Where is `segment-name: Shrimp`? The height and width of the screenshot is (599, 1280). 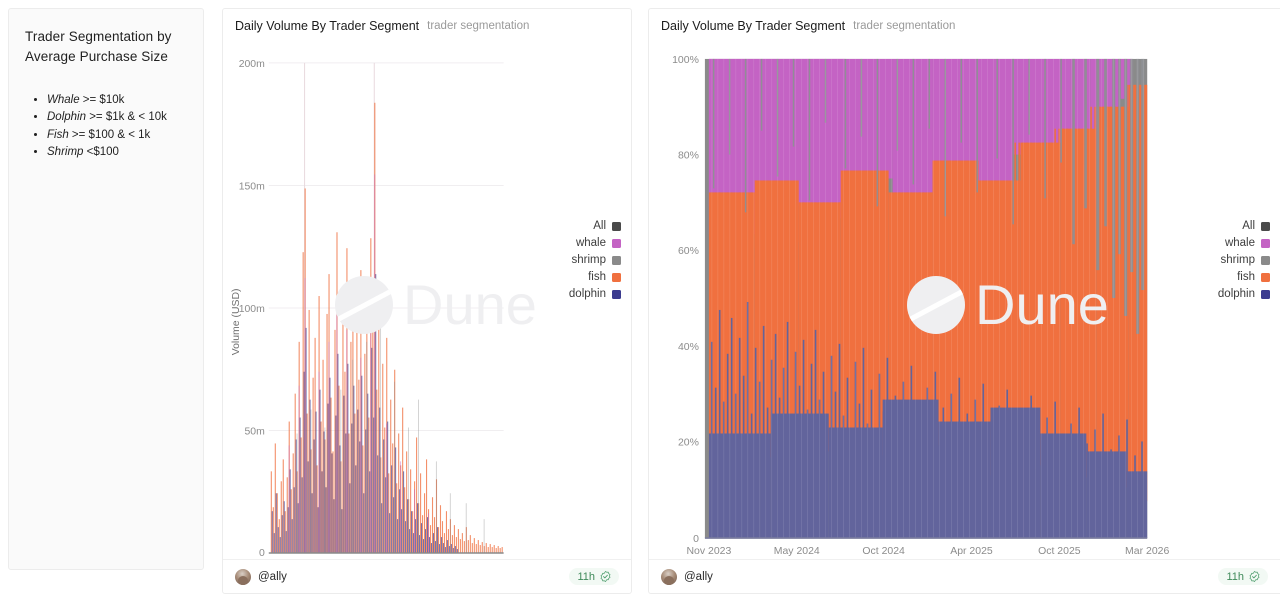
segment-name: Shrimp is located at coordinates (65, 152).